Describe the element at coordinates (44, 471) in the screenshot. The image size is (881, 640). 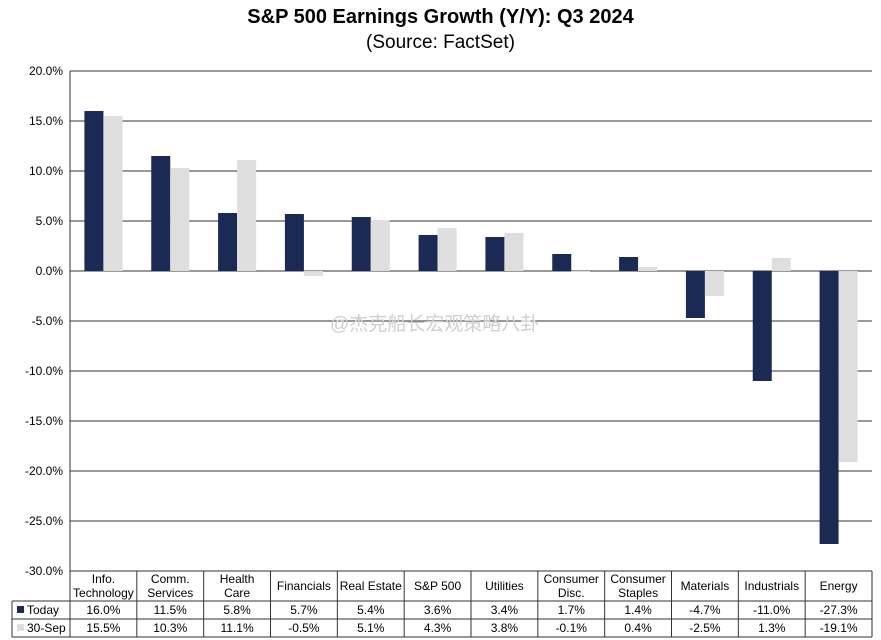
I see `y-tick-label: -20.0%` at that location.